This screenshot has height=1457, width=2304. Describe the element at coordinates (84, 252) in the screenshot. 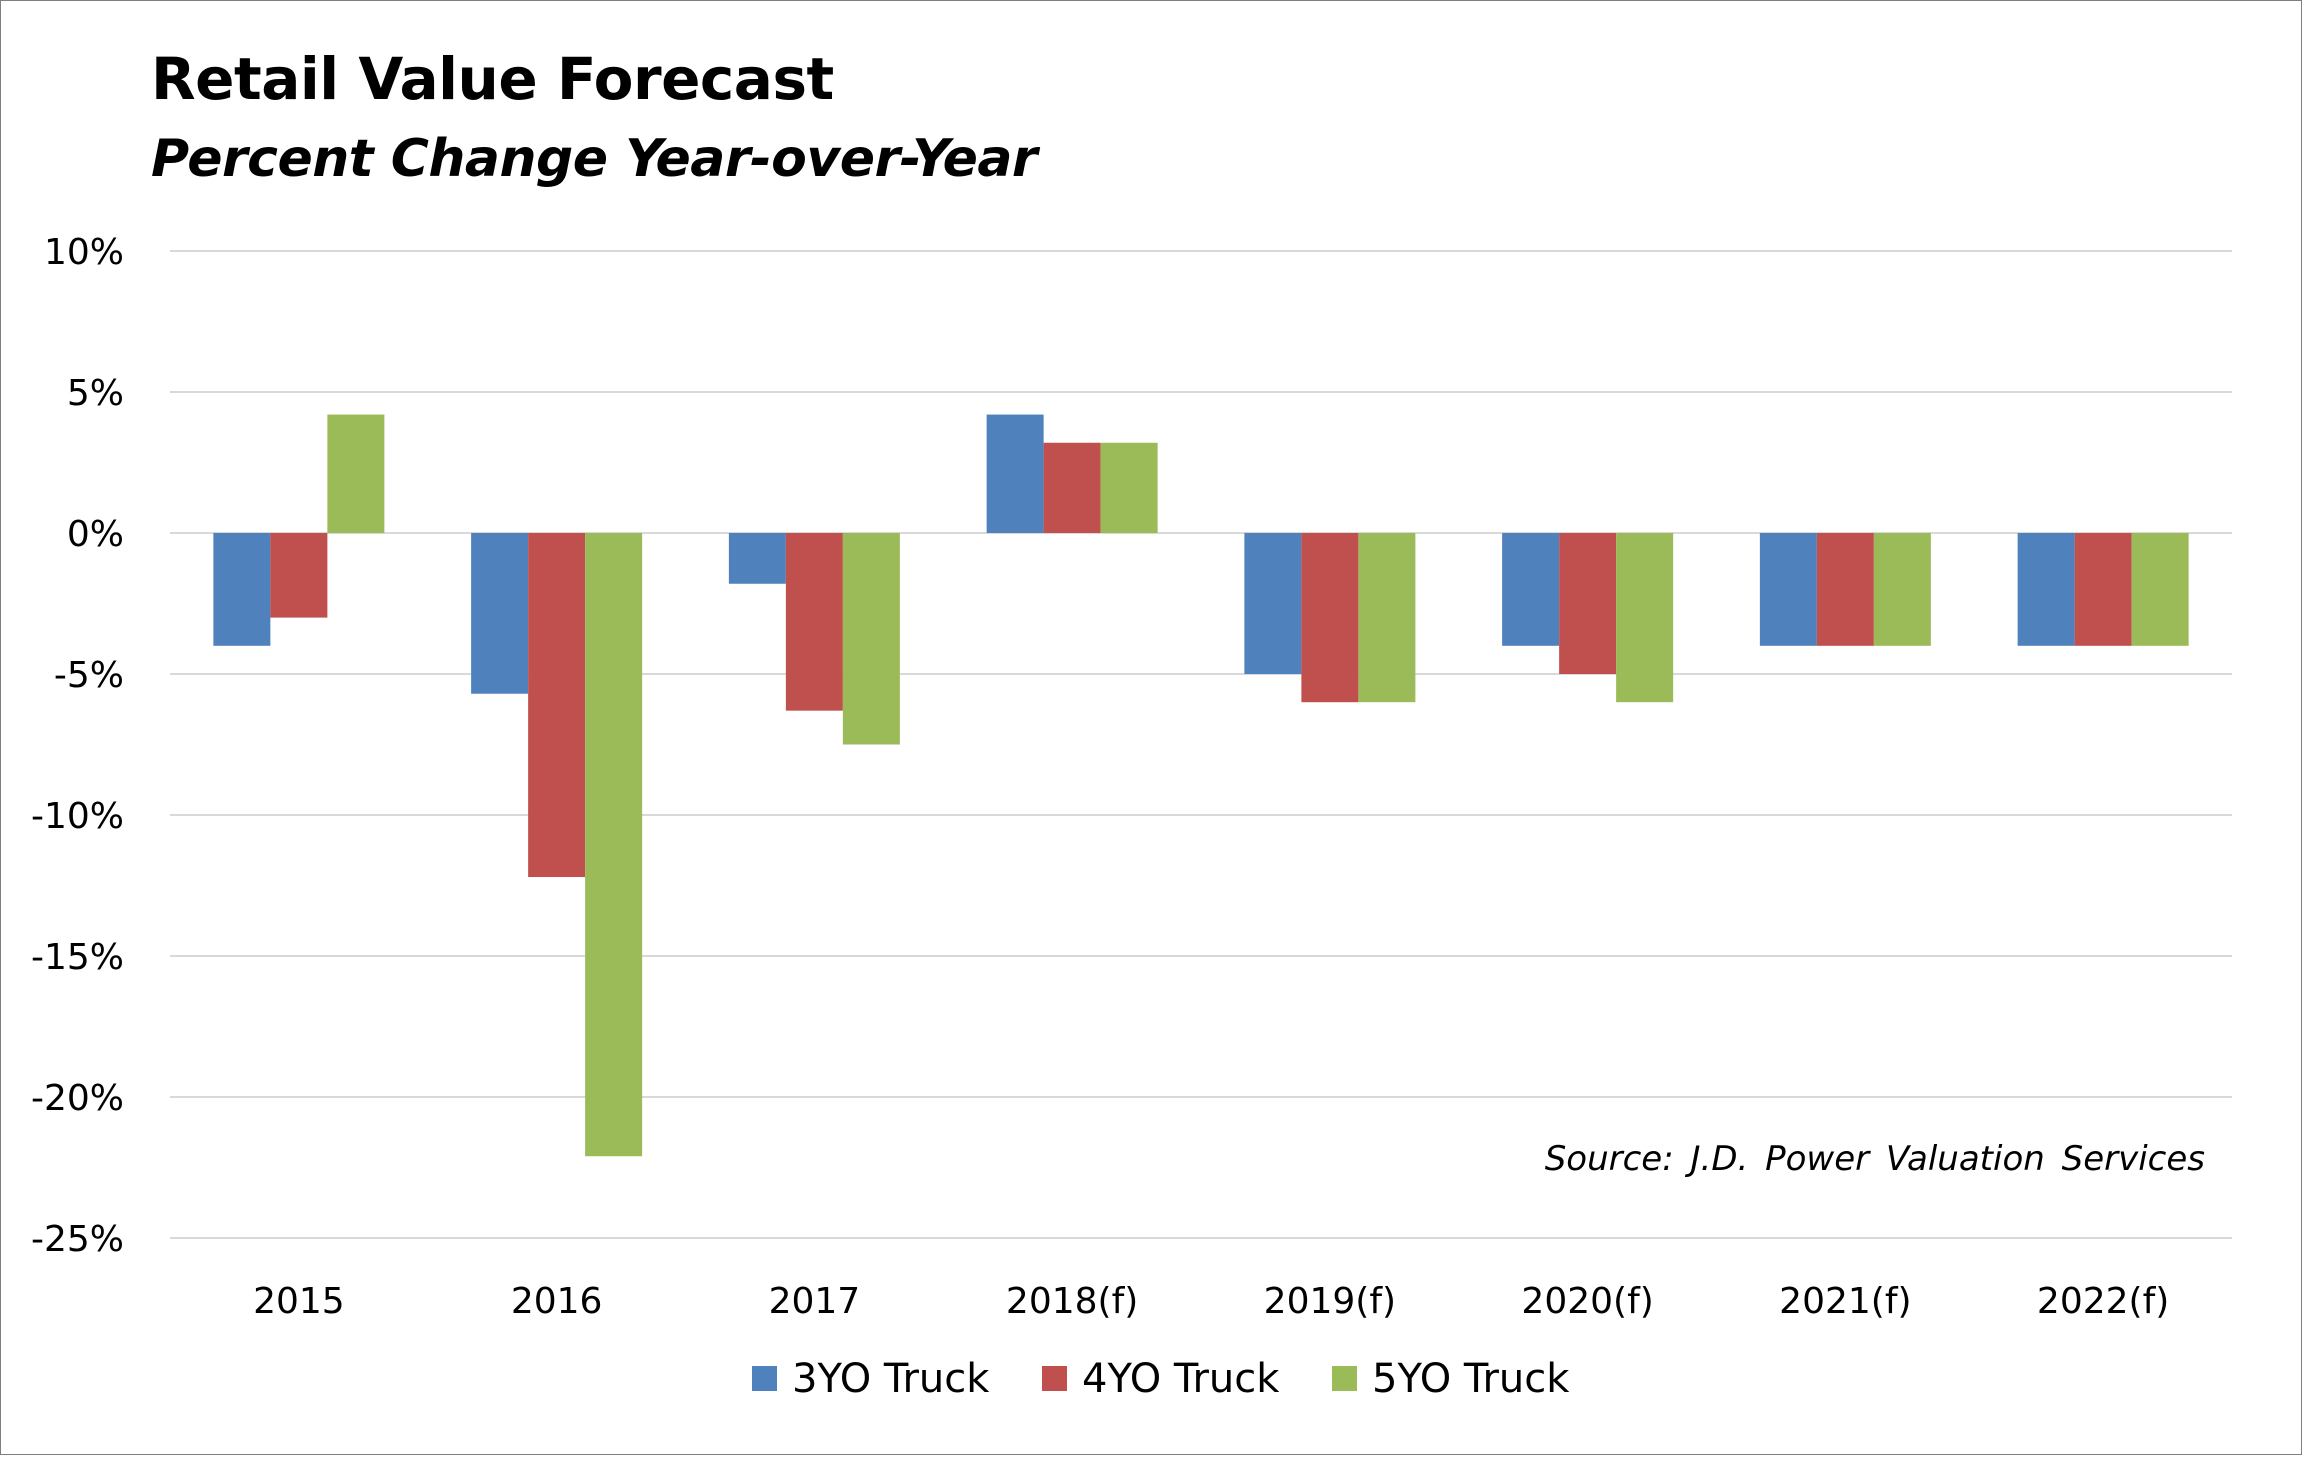

I see `y-tick-label: 10%` at that location.